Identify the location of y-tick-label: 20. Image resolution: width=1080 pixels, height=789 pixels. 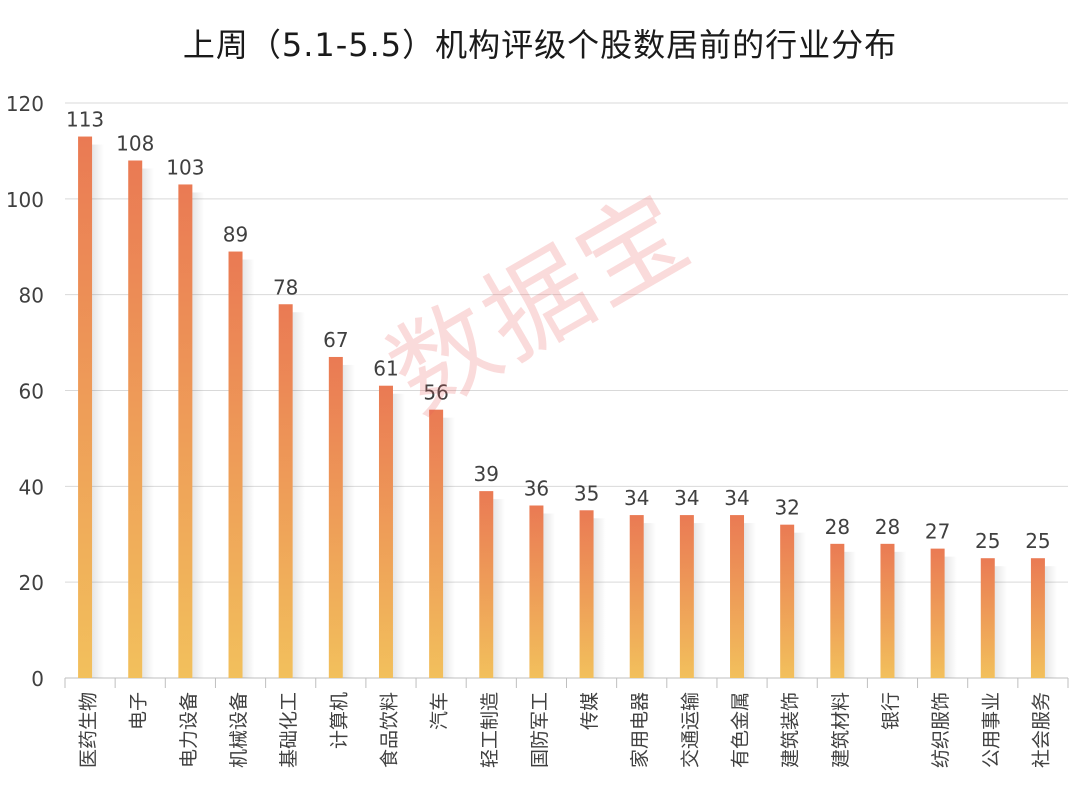
(31, 583).